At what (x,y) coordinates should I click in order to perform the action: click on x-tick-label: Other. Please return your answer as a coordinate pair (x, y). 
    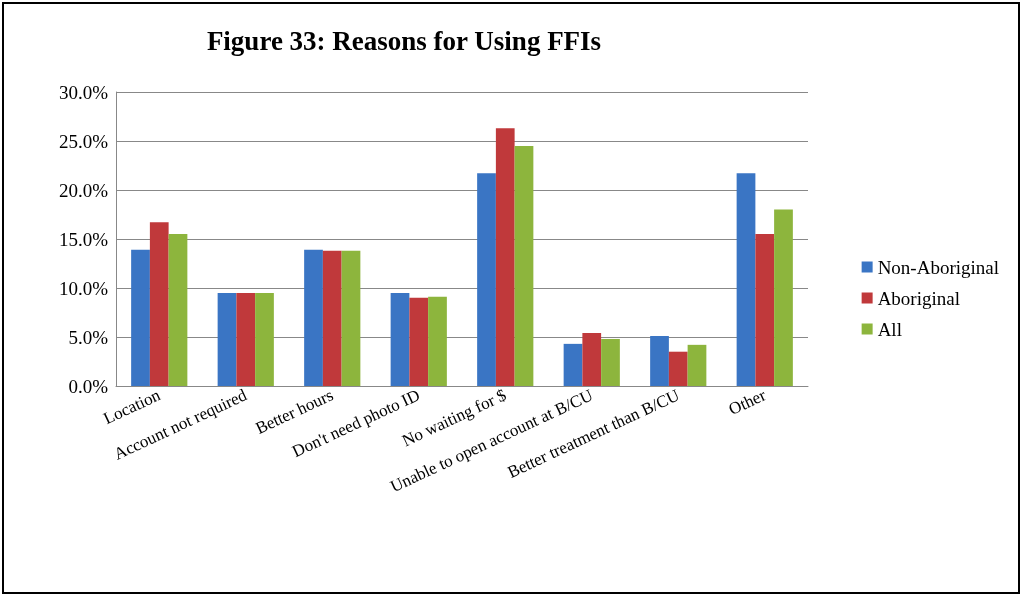
    Looking at the image, I should click on (747, 402).